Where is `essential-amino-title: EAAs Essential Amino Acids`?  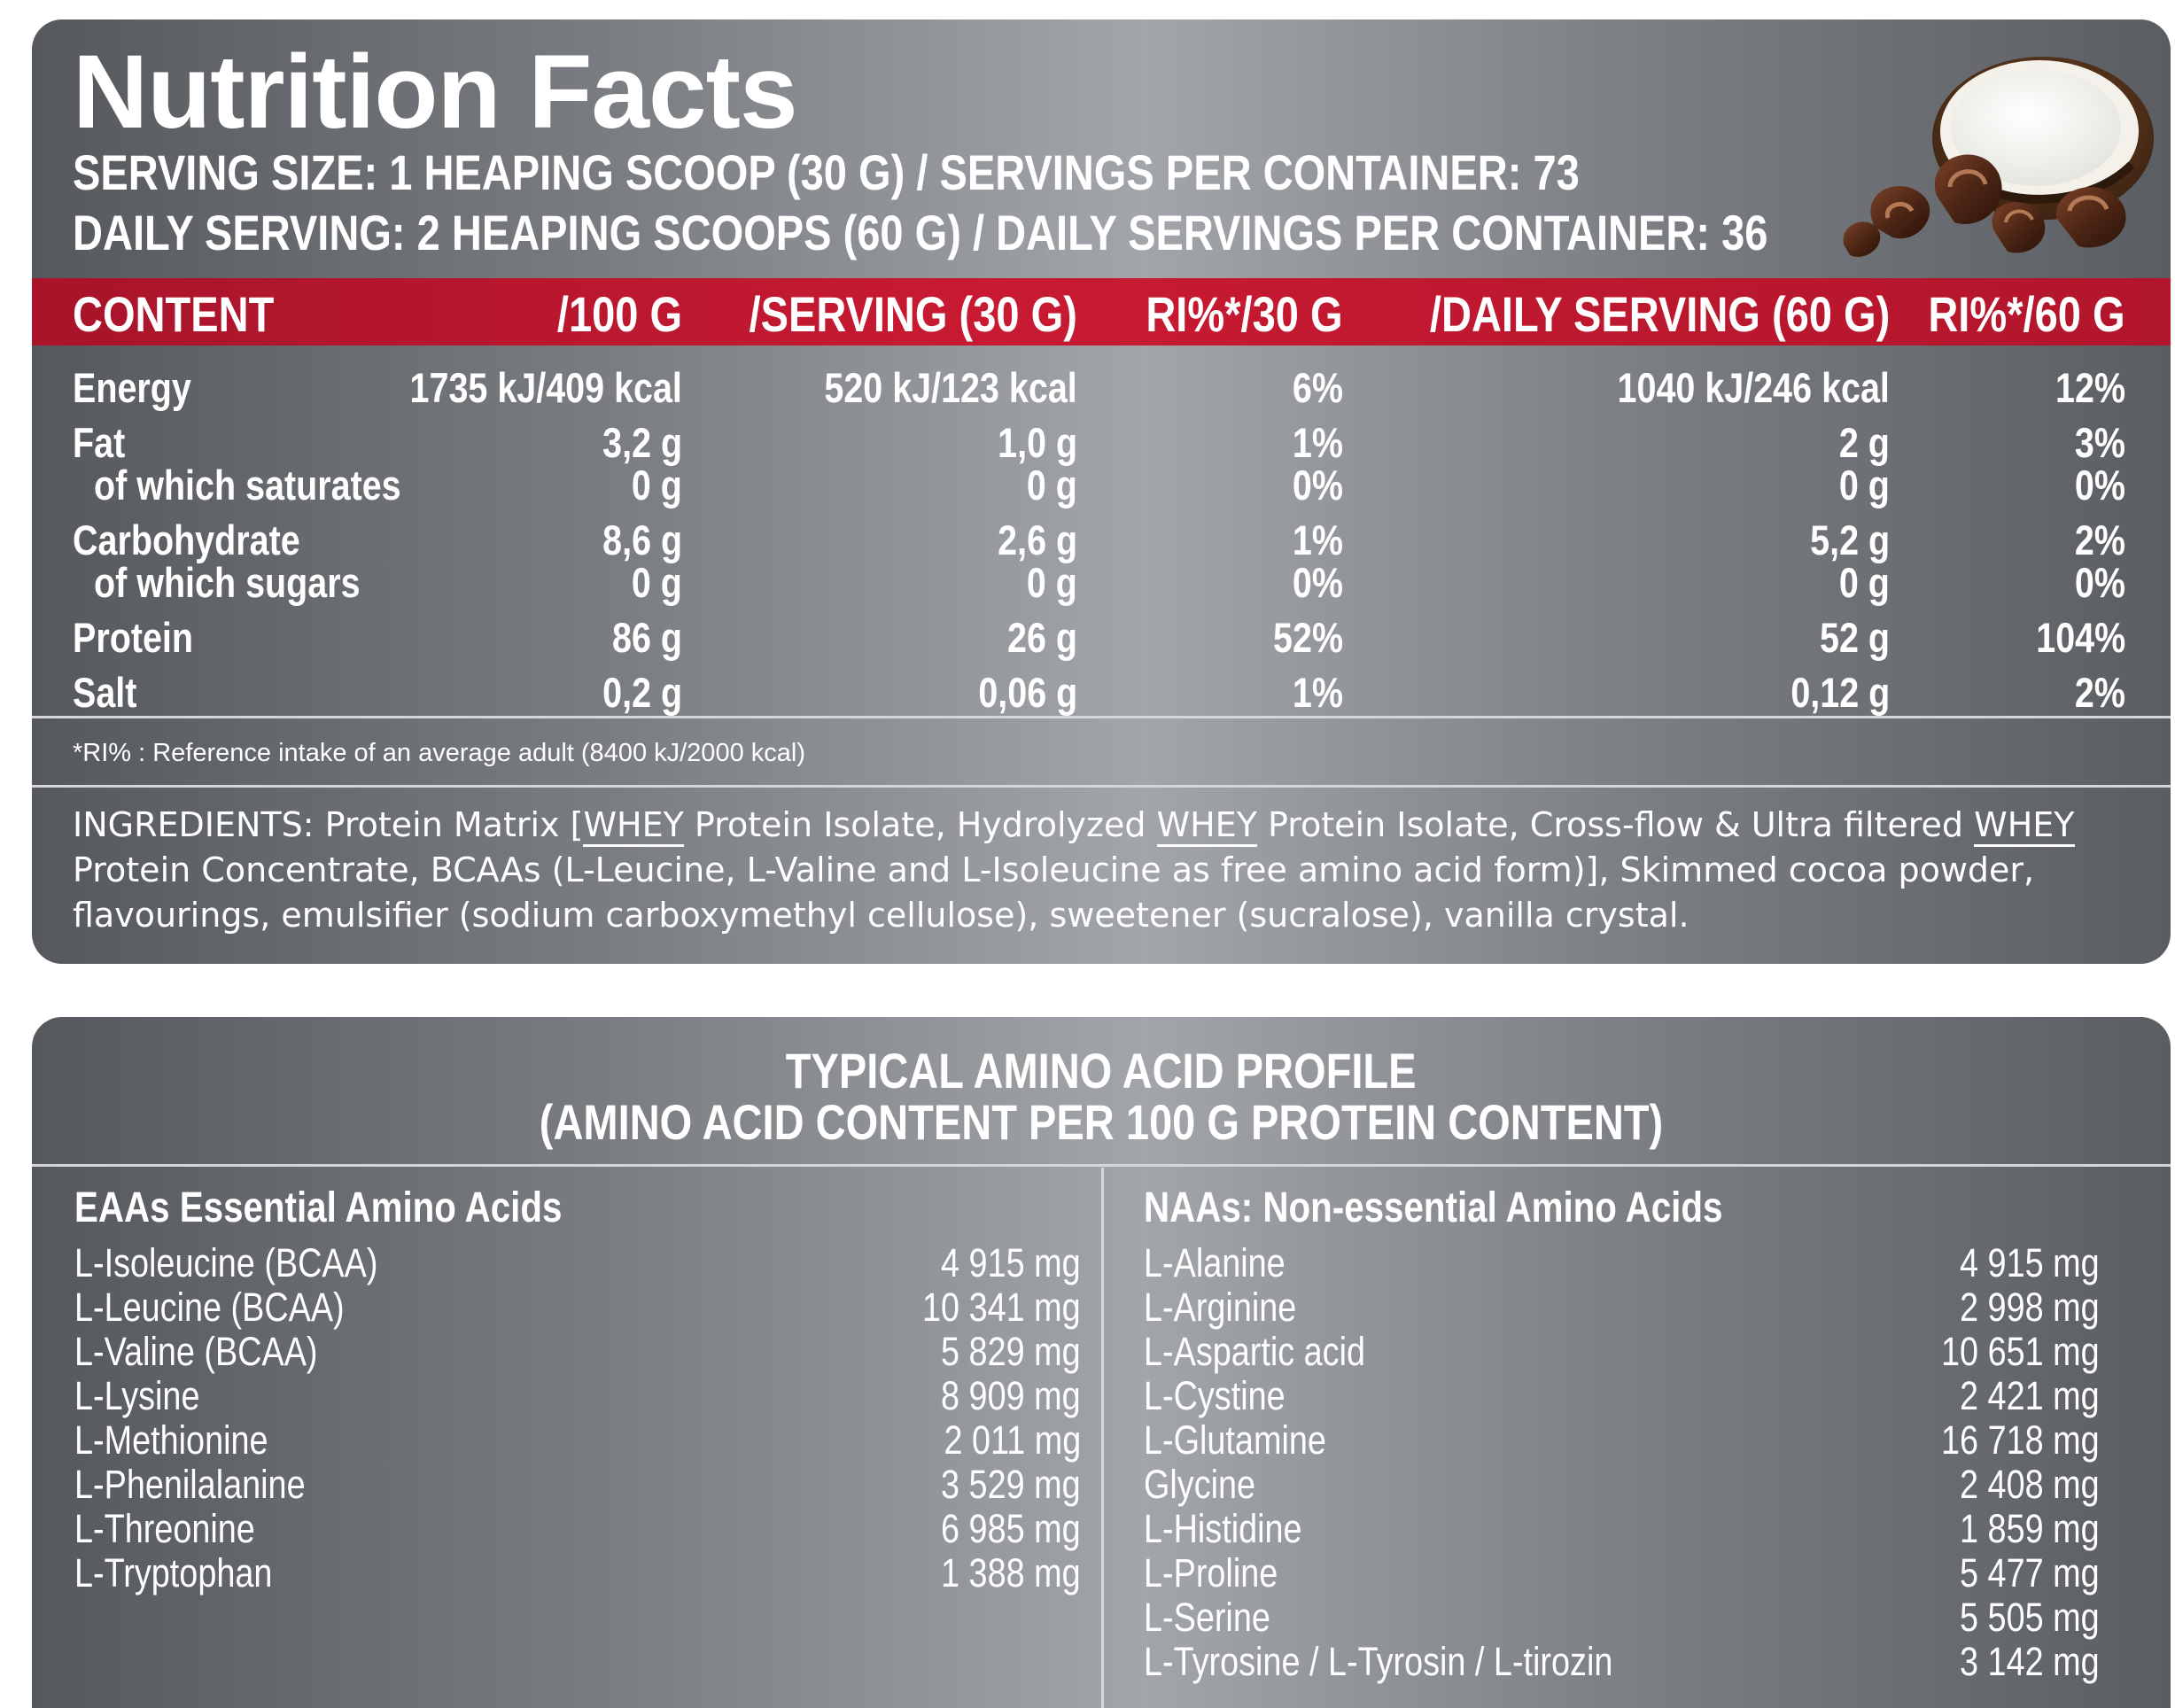
essential-amino-title: EAAs Essential Amino Acids is located at coordinates (318, 1207).